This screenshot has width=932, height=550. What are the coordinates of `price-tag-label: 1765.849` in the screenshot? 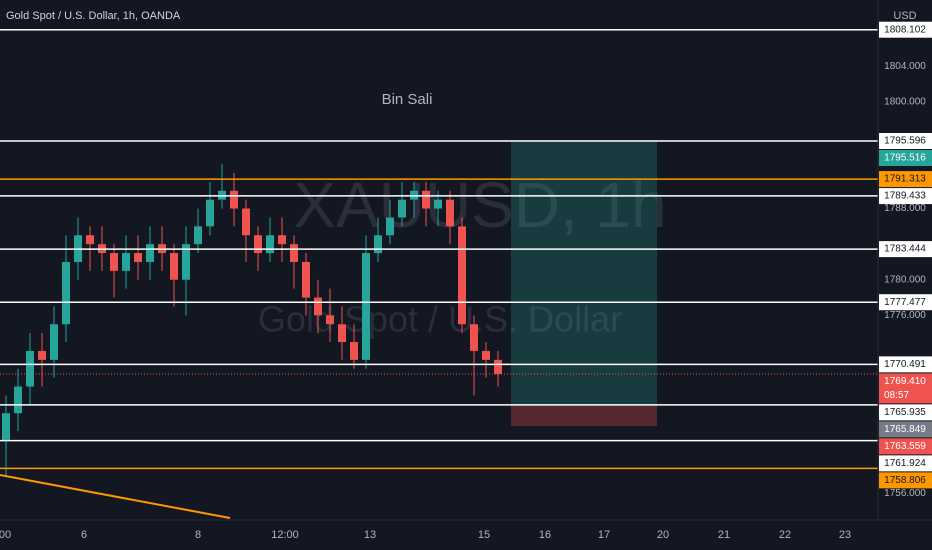 It's located at (905, 429).